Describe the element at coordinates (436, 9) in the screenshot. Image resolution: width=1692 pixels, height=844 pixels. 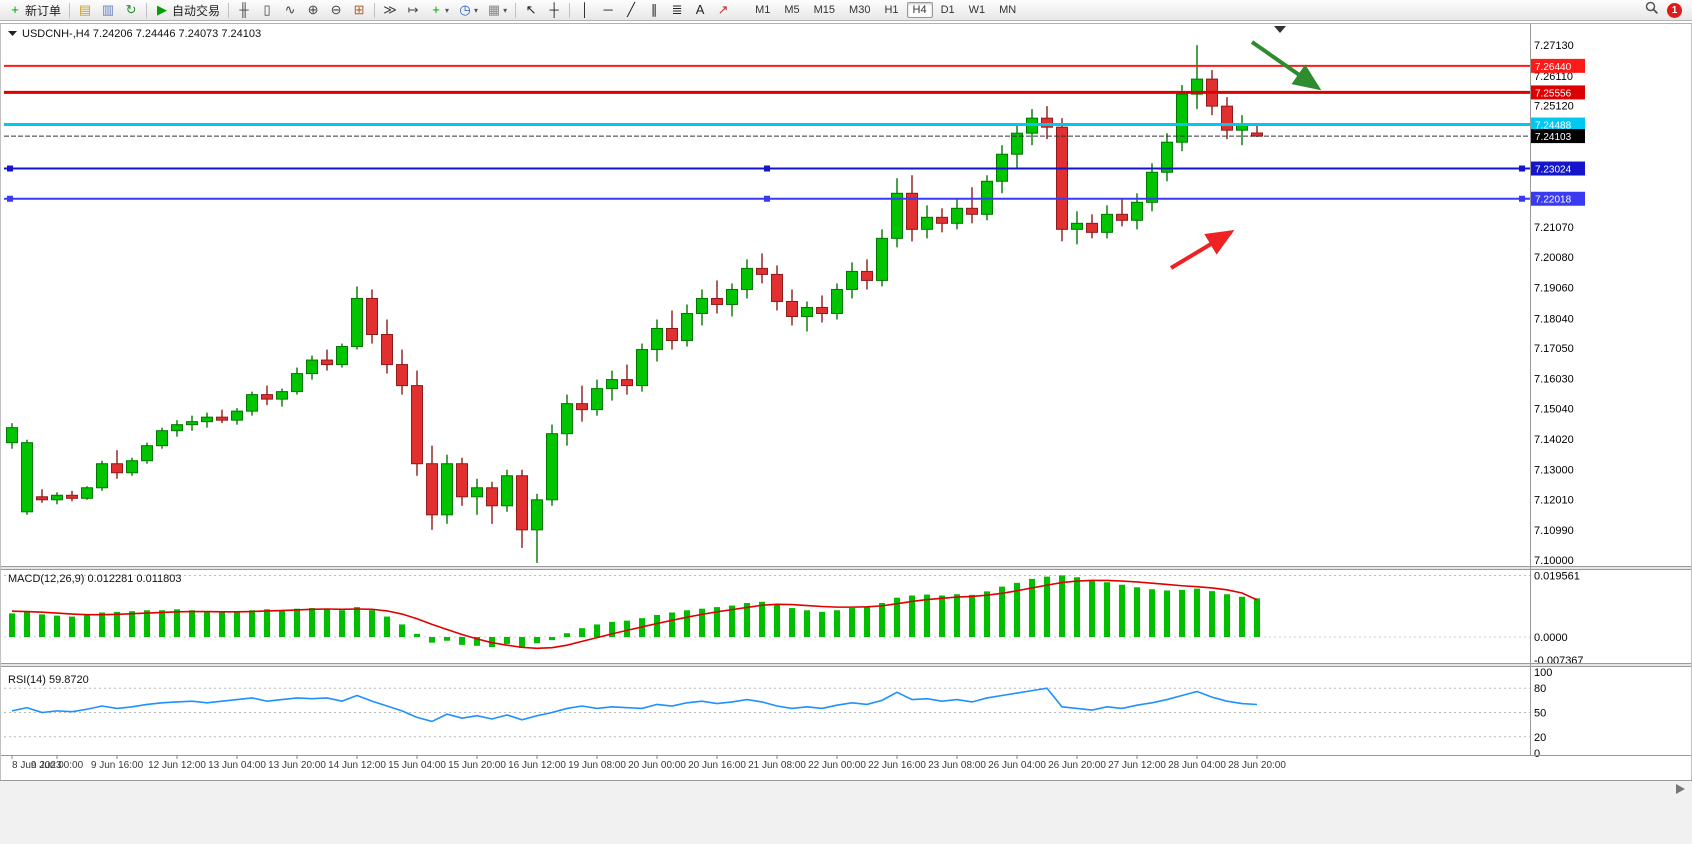
I see `indicators-icon: +` at that location.